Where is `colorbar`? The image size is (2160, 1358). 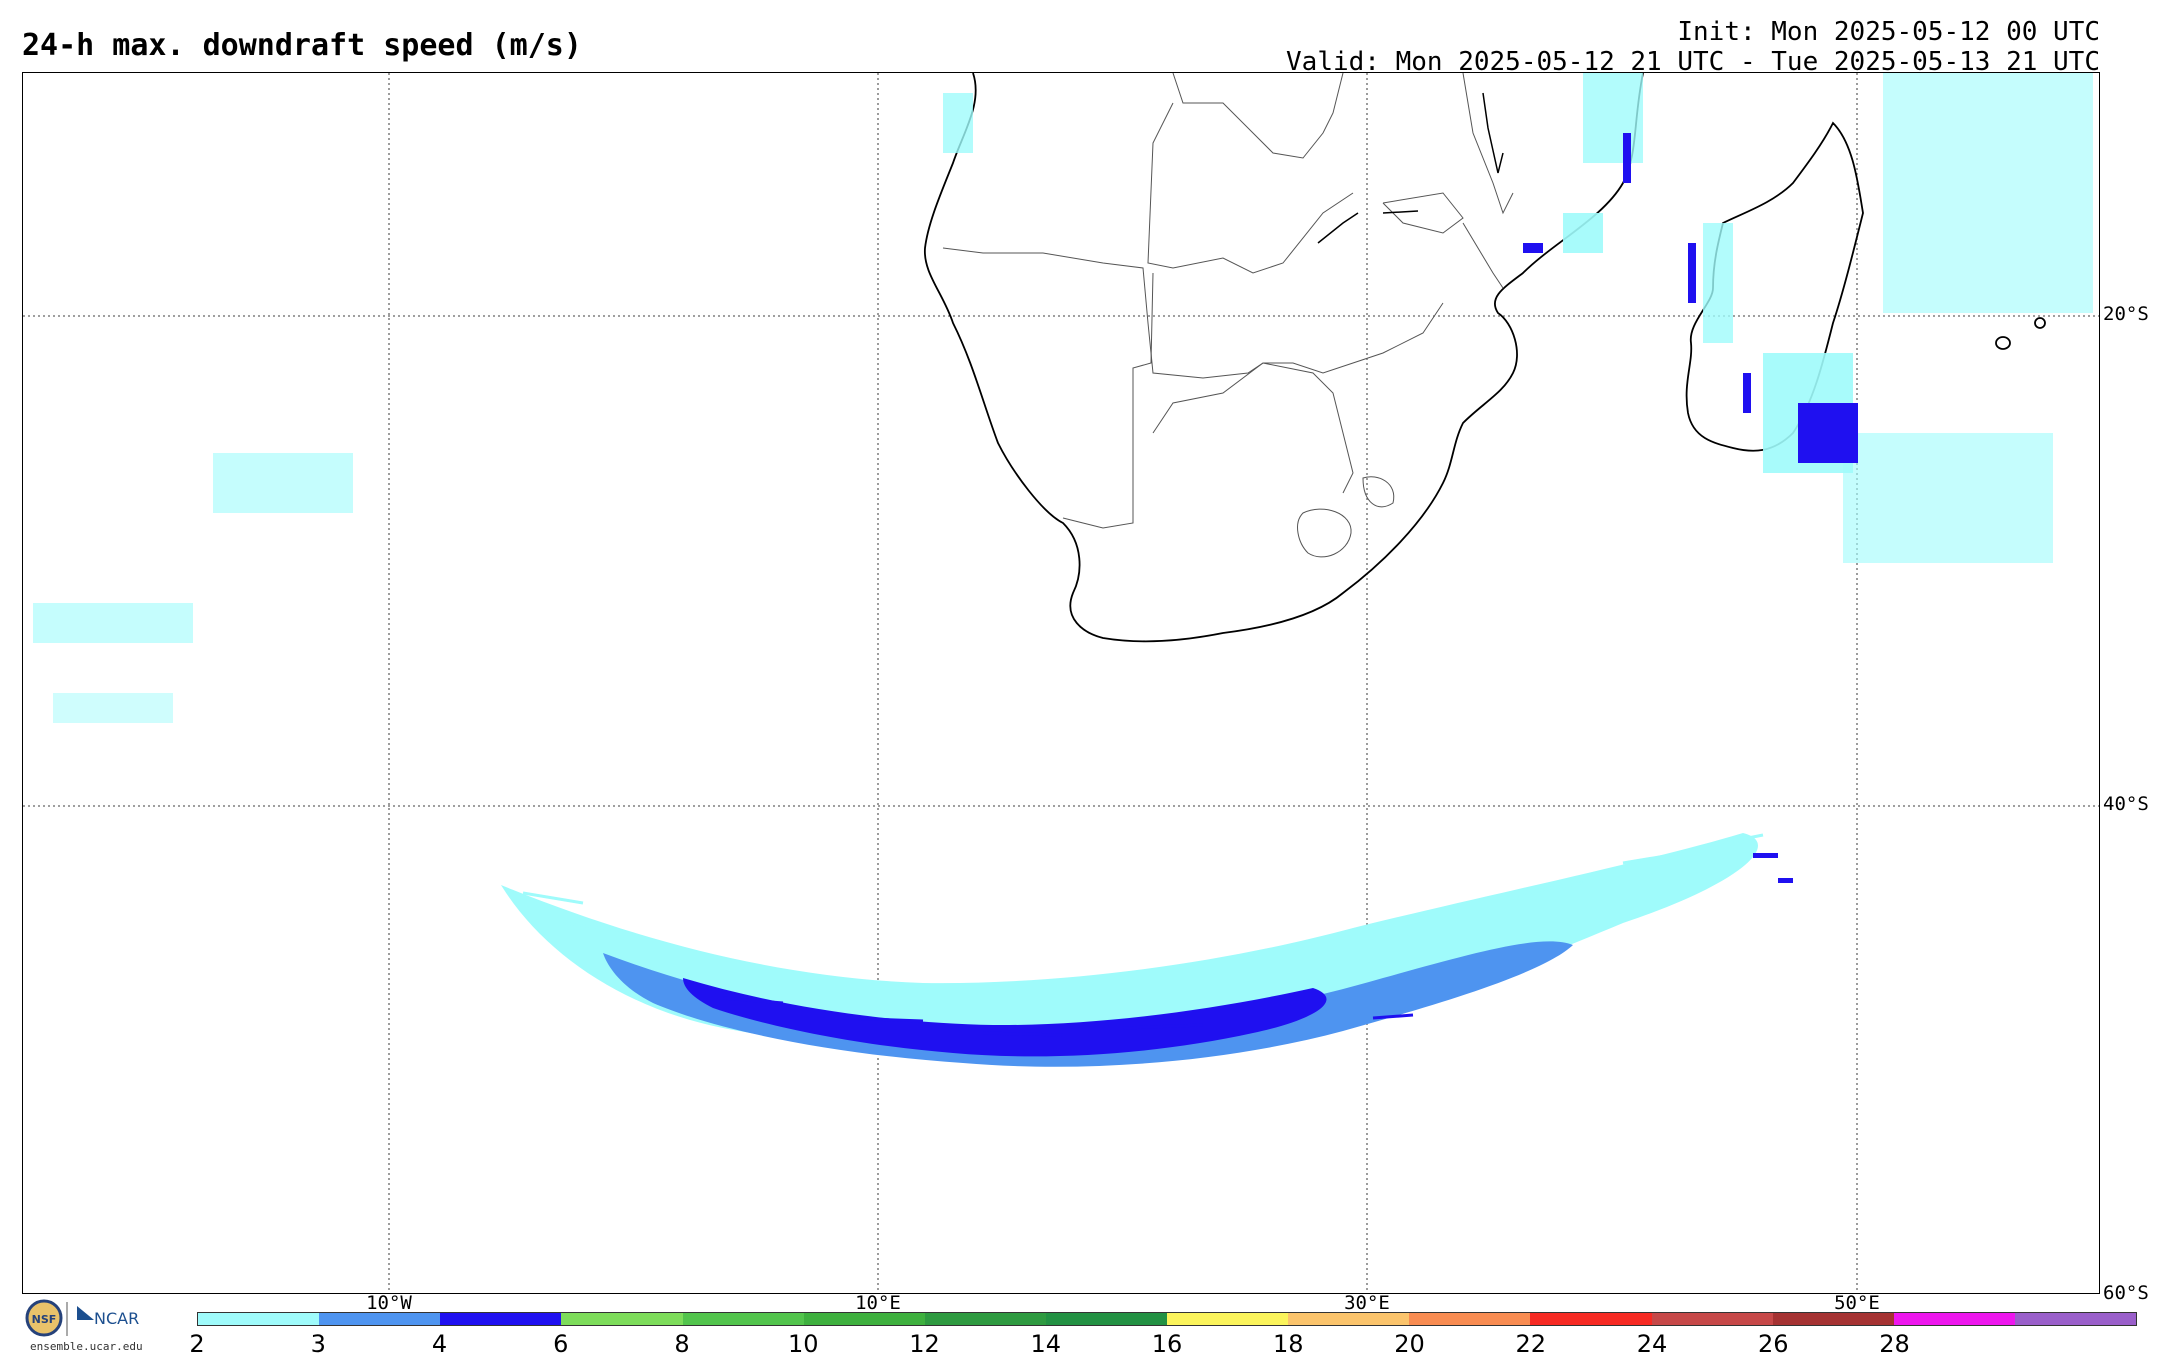 colorbar is located at coordinates (1167, 1319).